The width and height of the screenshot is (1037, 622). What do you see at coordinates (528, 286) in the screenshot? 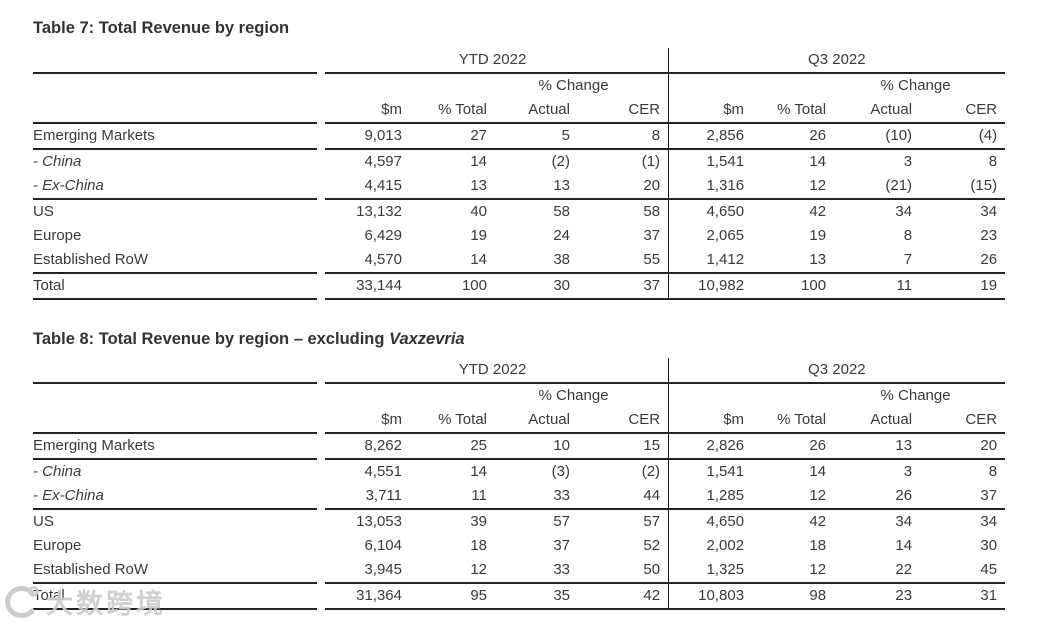
I see `ytd-value: 30` at bounding box center [528, 286].